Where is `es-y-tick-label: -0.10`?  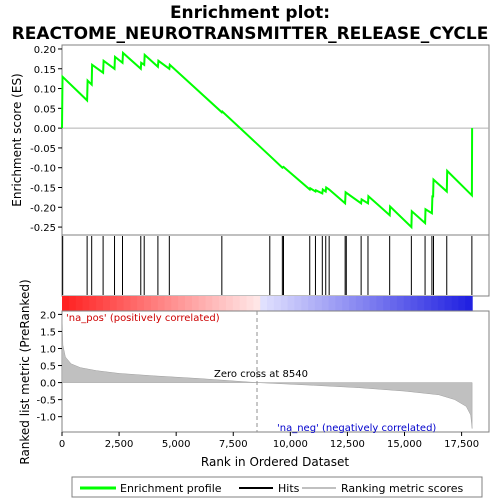 es-y-tick-label: -0.10 is located at coordinates (43, 169).